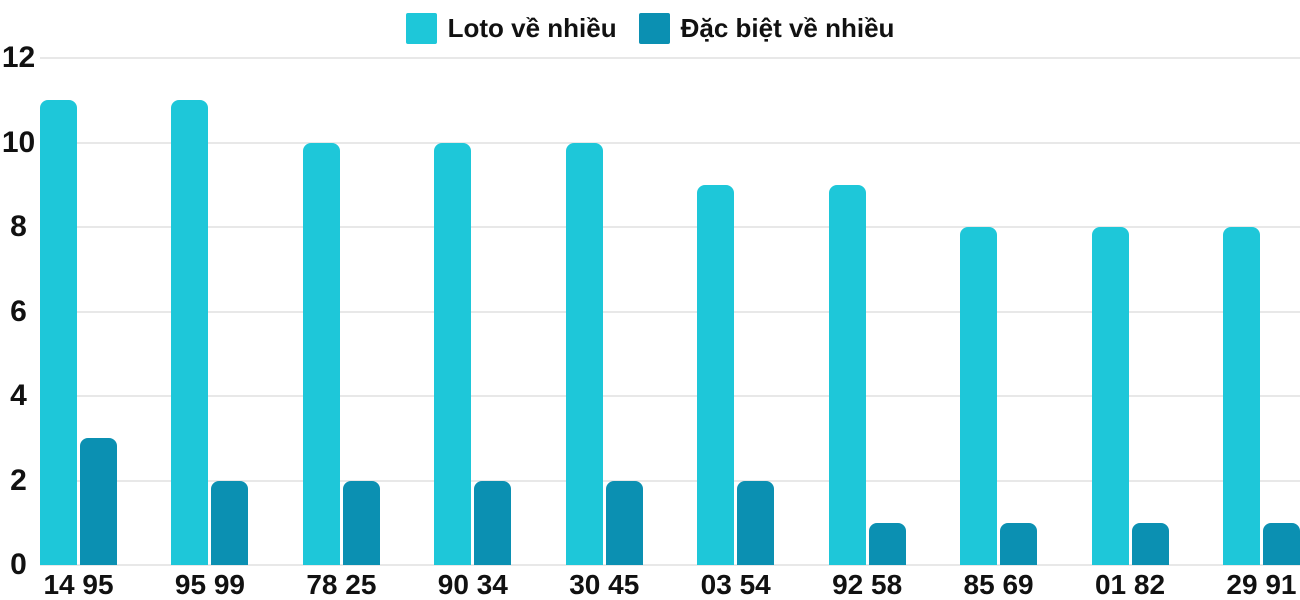  I want to click on gridline-y10, so click(670, 142).